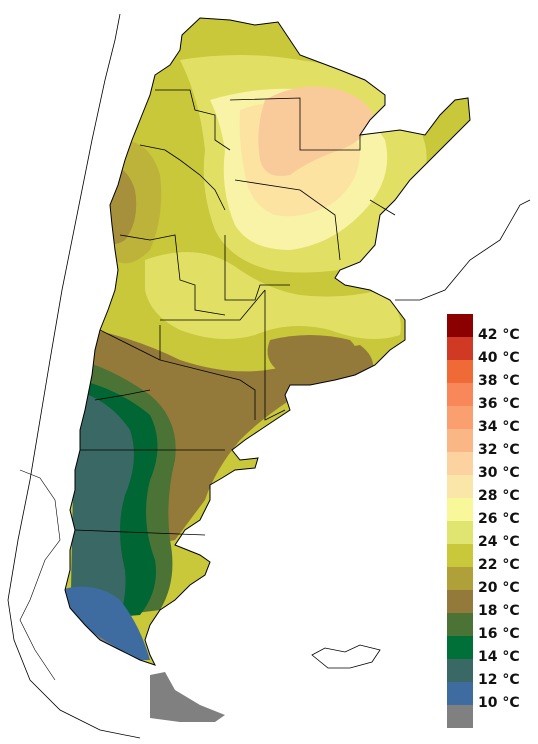  What do you see at coordinates (499, 565) in the screenshot?
I see `legend-label: 22 °C` at bounding box center [499, 565].